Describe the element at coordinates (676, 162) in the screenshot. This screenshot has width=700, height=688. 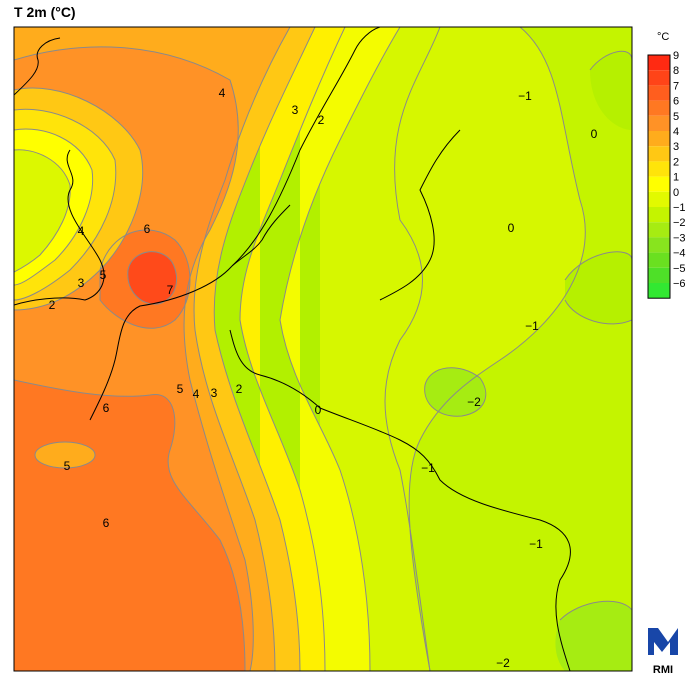
I see `legend-tick-label: 2` at that location.